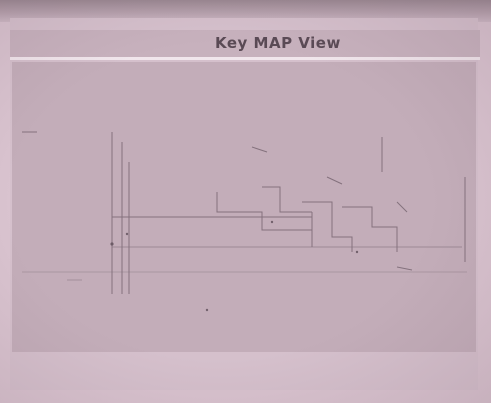  I want to click on title-band, so click(245, 44).